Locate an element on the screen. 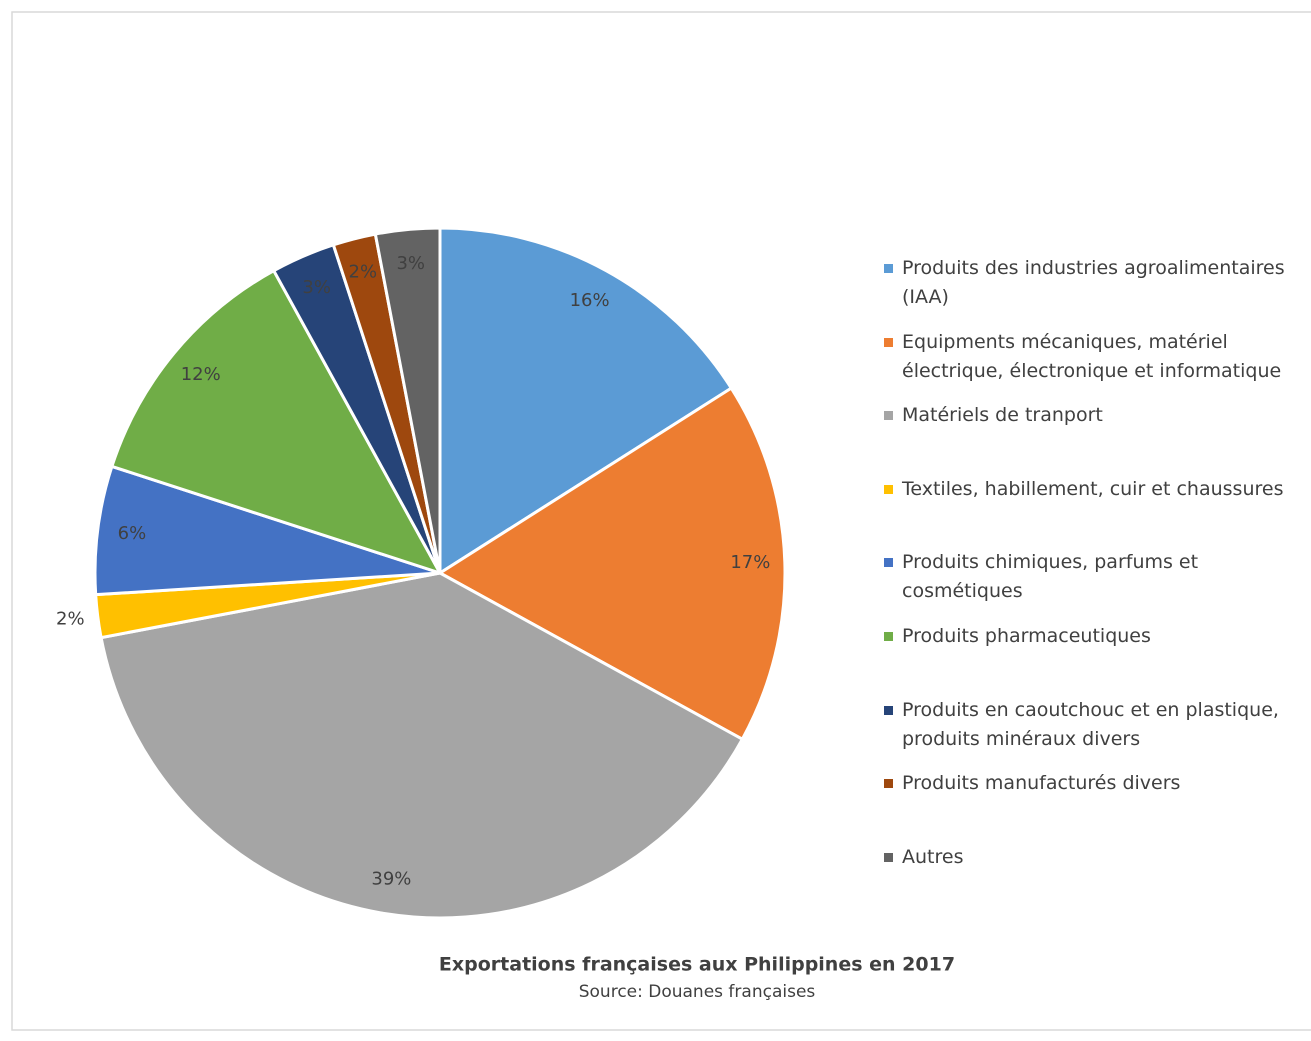 The width and height of the screenshot is (1311, 1041). data-label: 39% is located at coordinates (391, 879).